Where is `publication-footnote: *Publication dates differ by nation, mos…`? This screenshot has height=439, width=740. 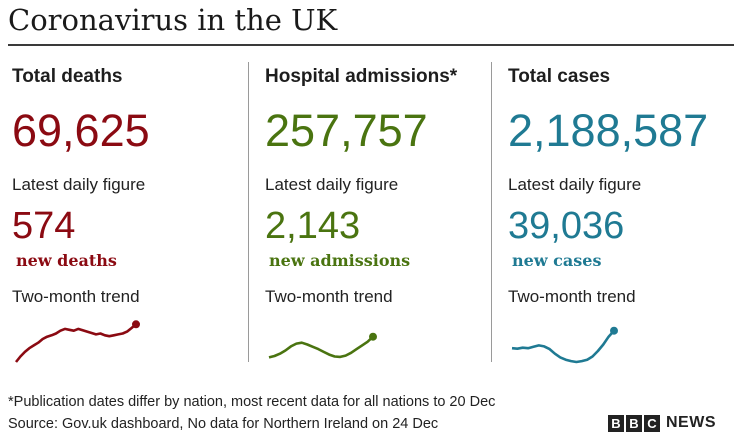 publication-footnote: *Publication dates differ by nation, mos… is located at coordinates (252, 402).